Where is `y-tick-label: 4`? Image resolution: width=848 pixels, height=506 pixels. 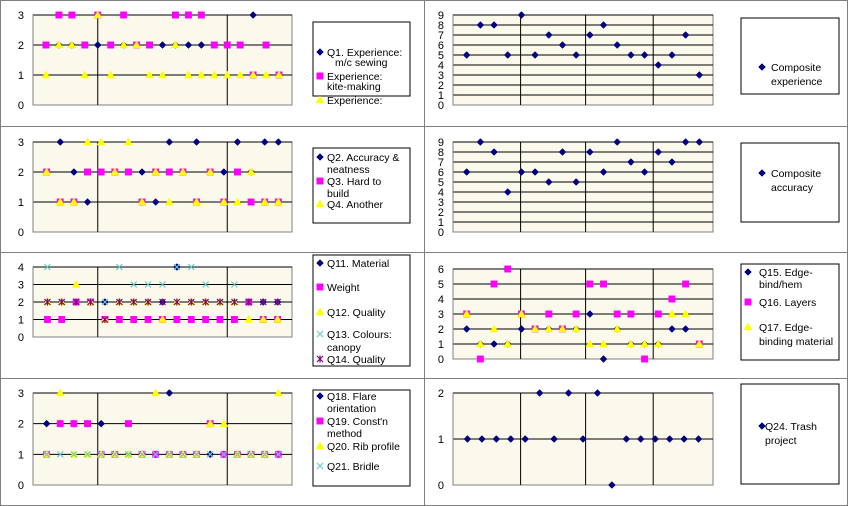 y-tick-label: 4 is located at coordinates (441, 300).